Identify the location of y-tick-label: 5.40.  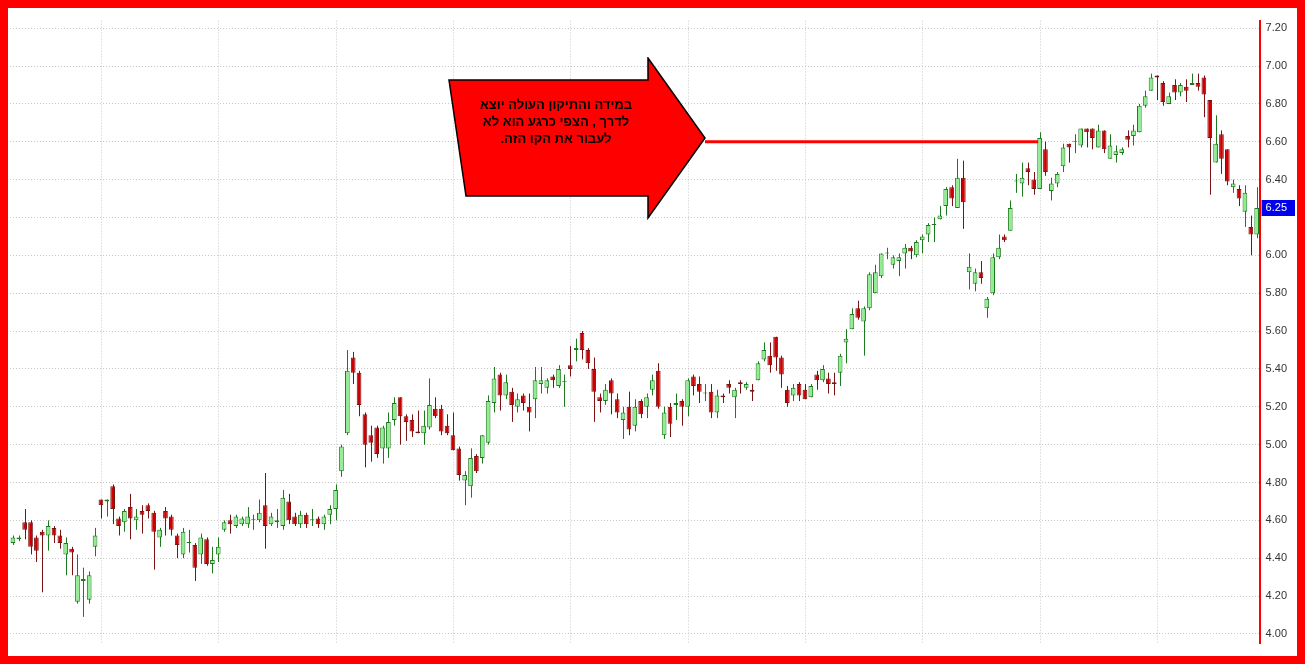
(1276, 367).